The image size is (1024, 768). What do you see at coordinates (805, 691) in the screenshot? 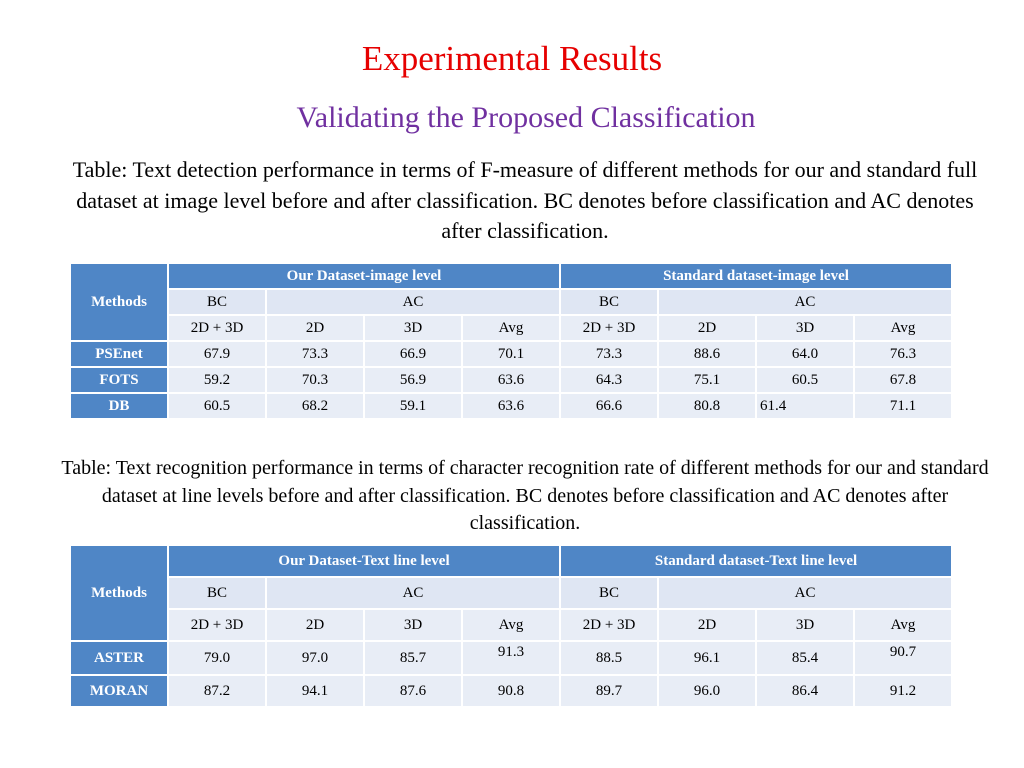
I see `table-cell: 86.4` at bounding box center [805, 691].